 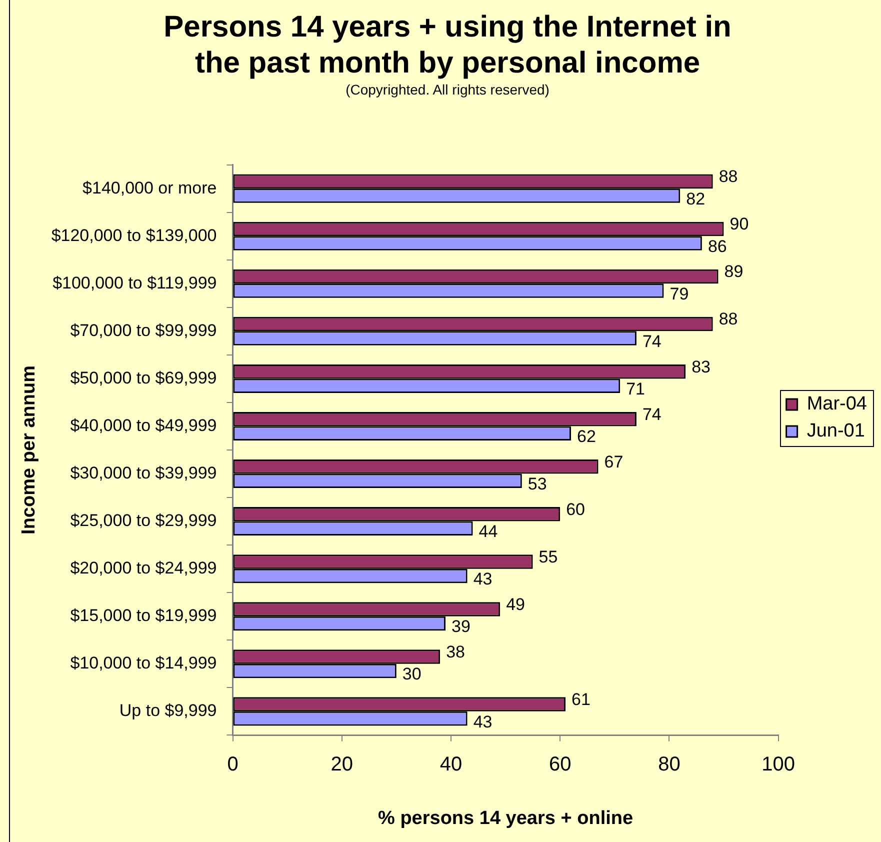 What do you see at coordinates (143, 330) in the screenshot?
I see `y-tick-label: $70,000 to $99,999` at bounding box center [143, 330].